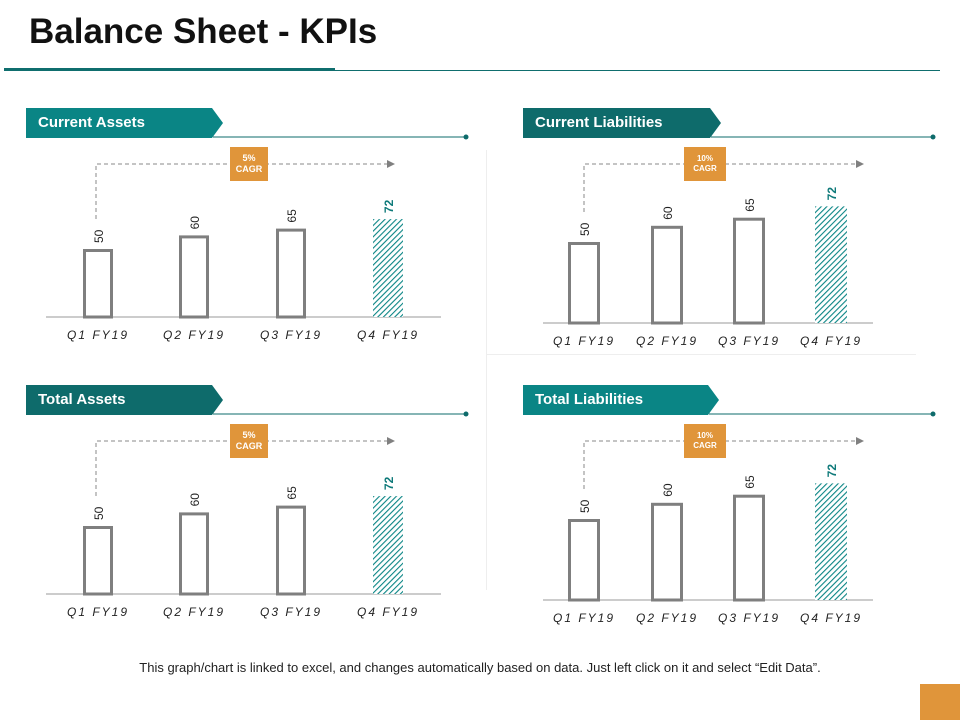 The width and height of the screenshot is (960, 720). Describe the element at coordinates (203, 31) in the screenshot. I see `page-title: Balance Sheet - KPIs` at that location.